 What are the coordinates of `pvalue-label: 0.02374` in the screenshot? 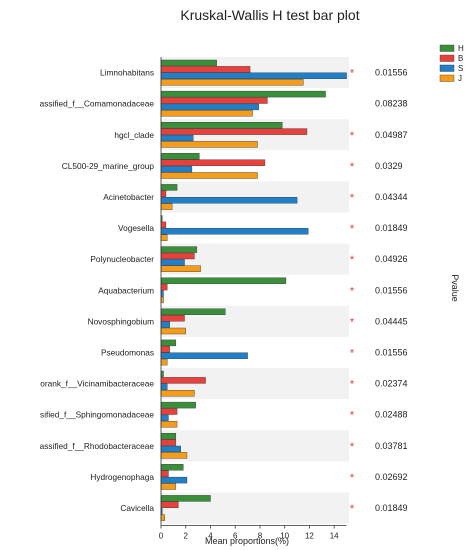 It's located at (391, 384).